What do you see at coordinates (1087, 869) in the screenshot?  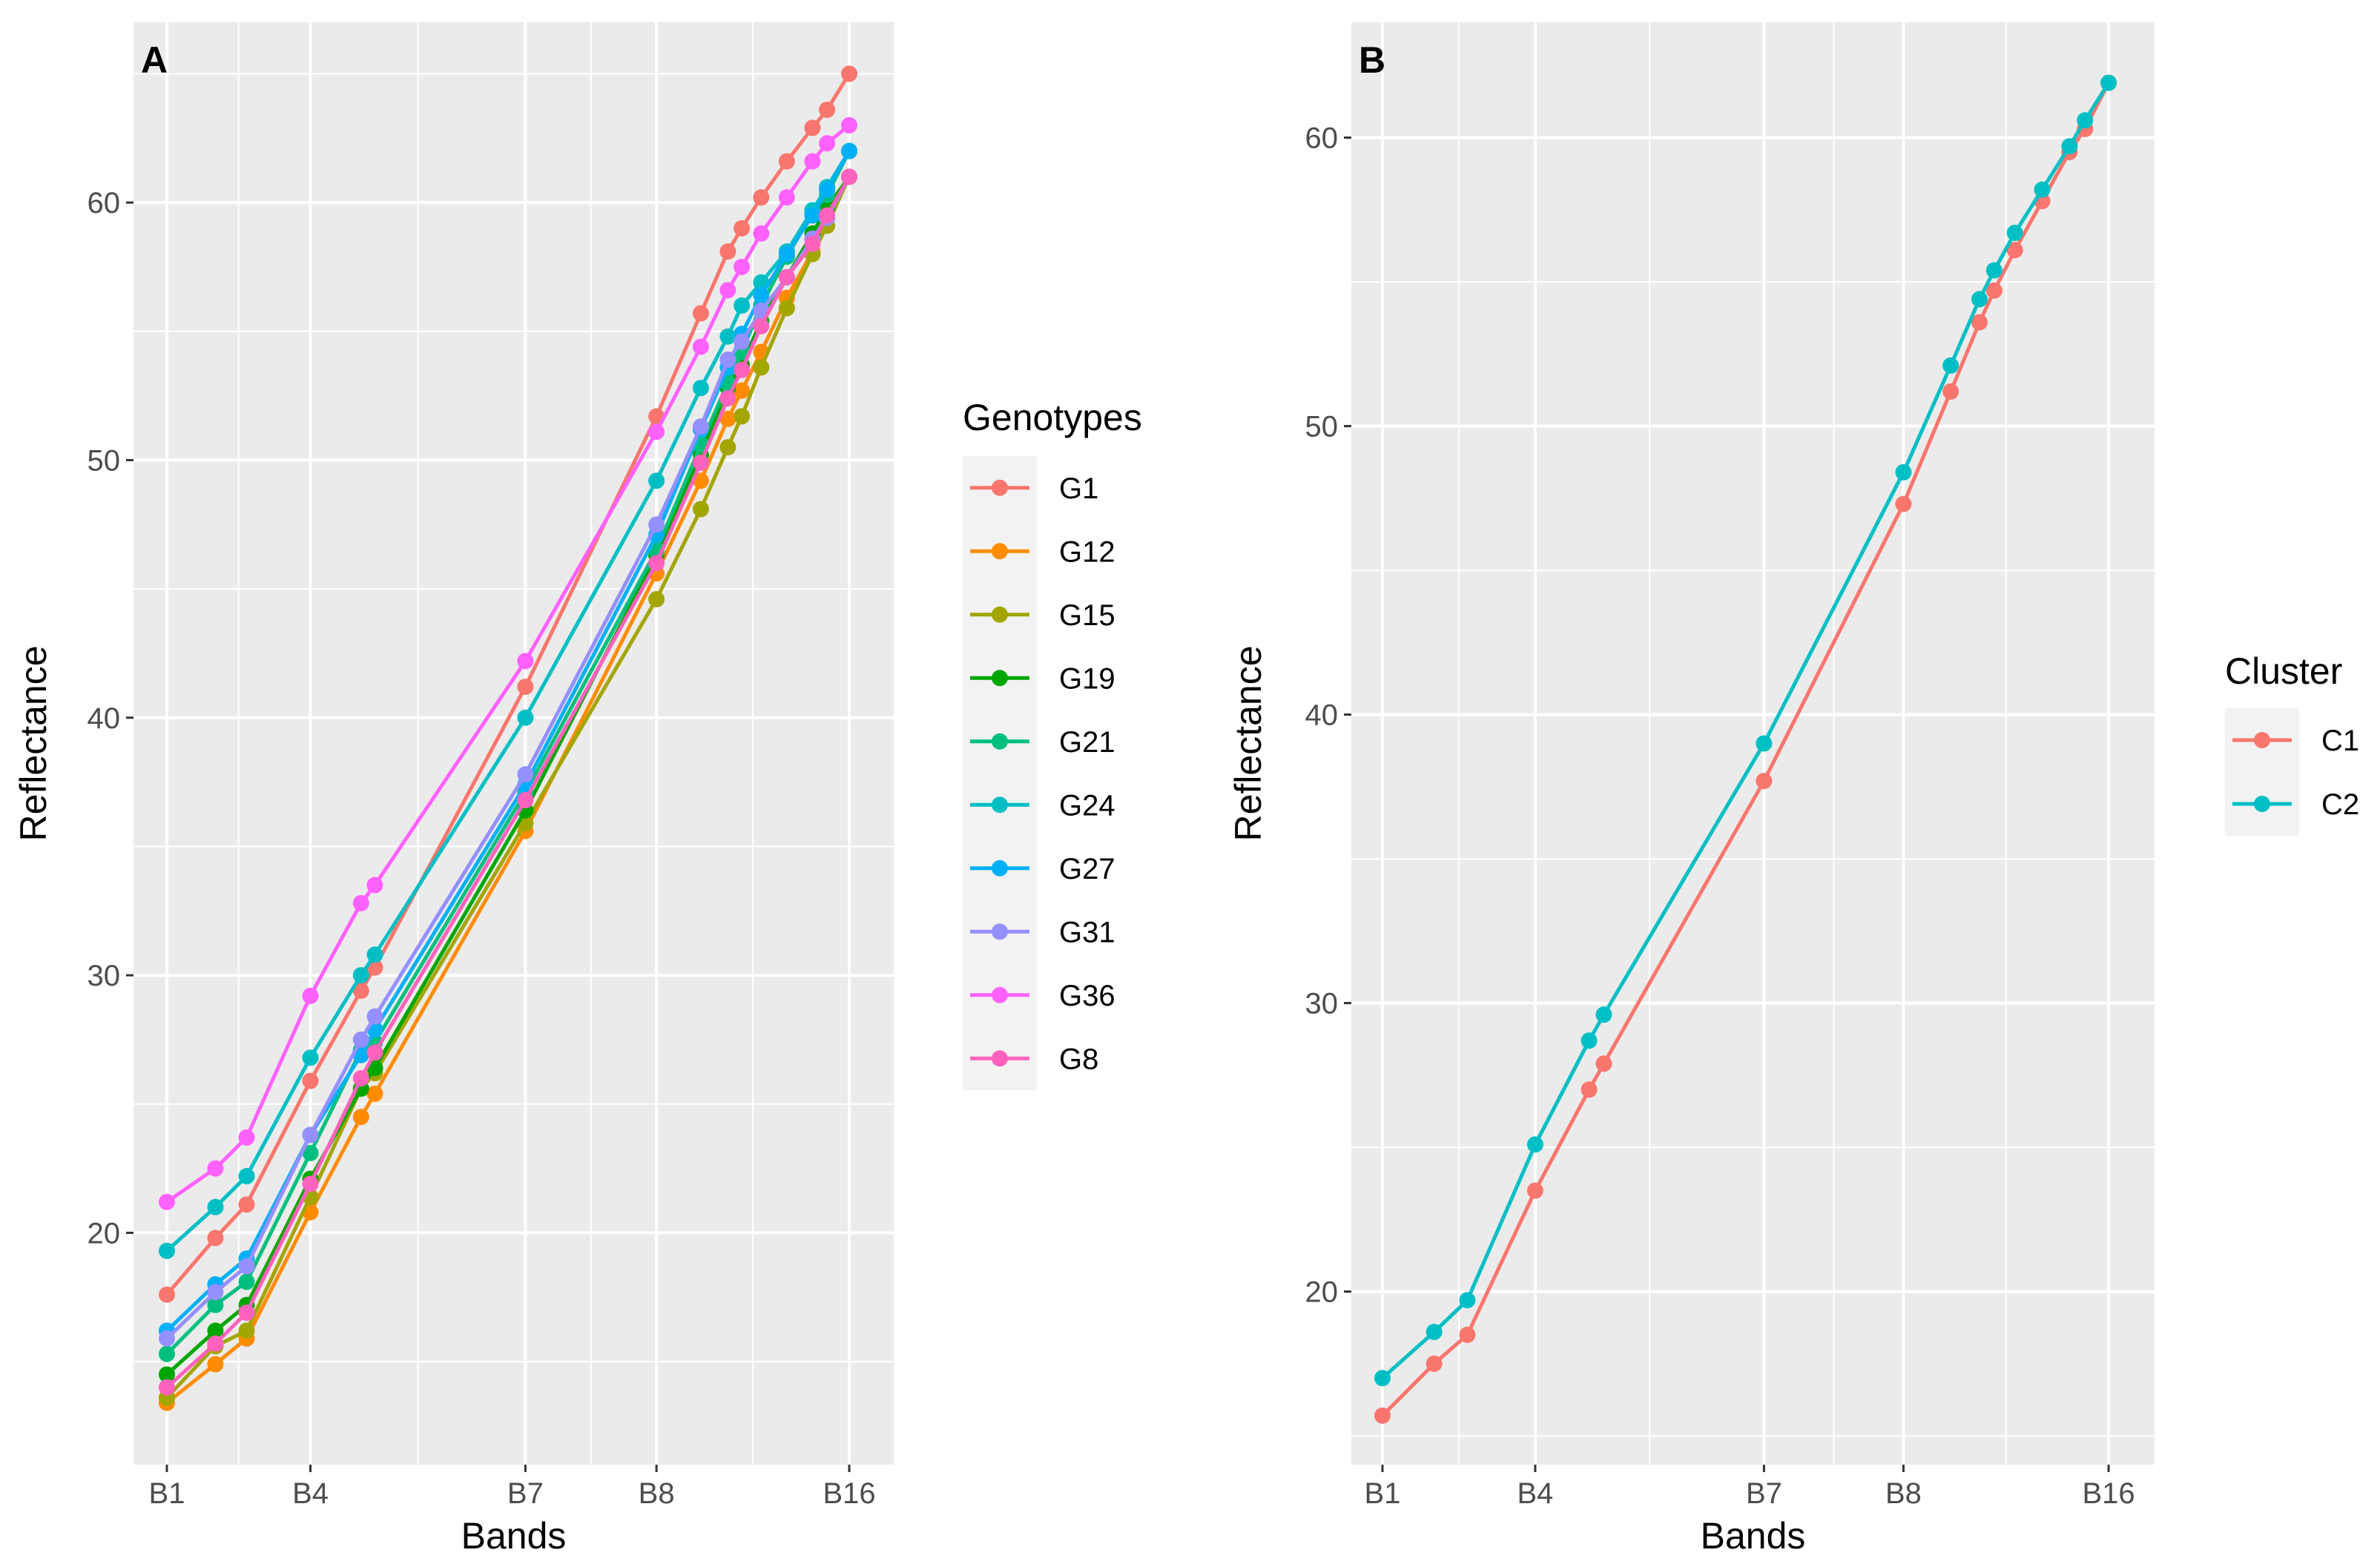 I see `legend-label-g27: G27` at bounding box center [1087, 869].